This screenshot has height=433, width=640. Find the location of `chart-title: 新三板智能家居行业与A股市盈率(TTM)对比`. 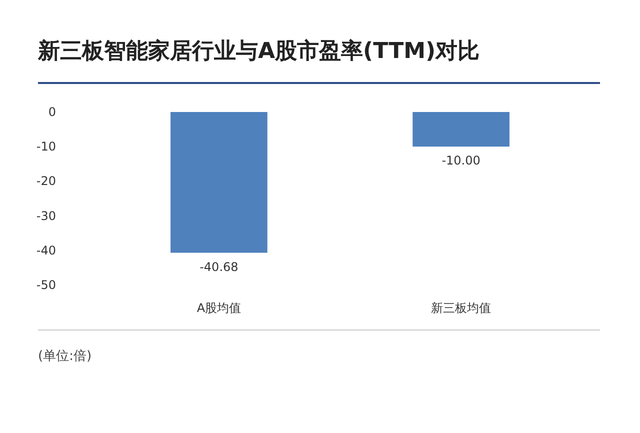

chart-title: 新三板智能家居行业与A股市盈率(TTM)对比 is located at coordinates (258, 51).